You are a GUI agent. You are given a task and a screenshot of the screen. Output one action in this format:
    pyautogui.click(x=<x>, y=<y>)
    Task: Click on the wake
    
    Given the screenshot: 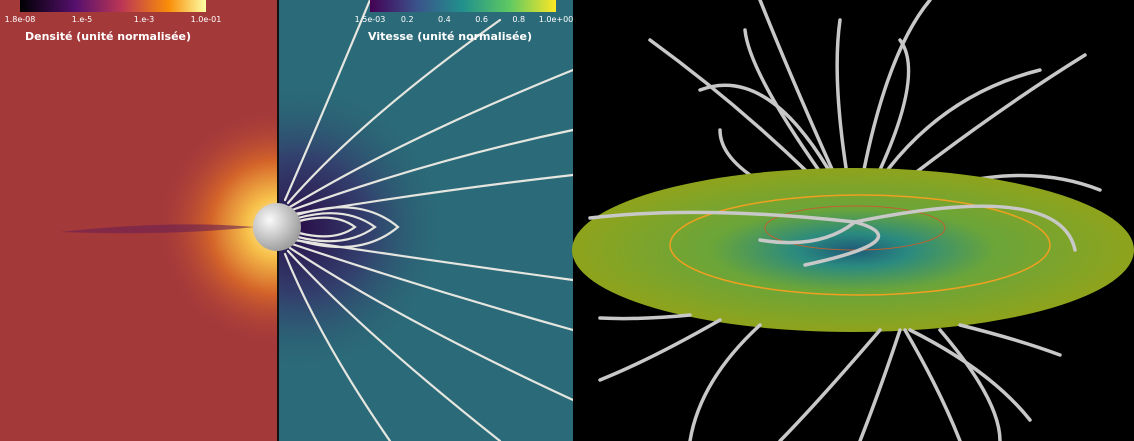 What is the action you would take?
    pyautogui.click(x=157, y=229)
    